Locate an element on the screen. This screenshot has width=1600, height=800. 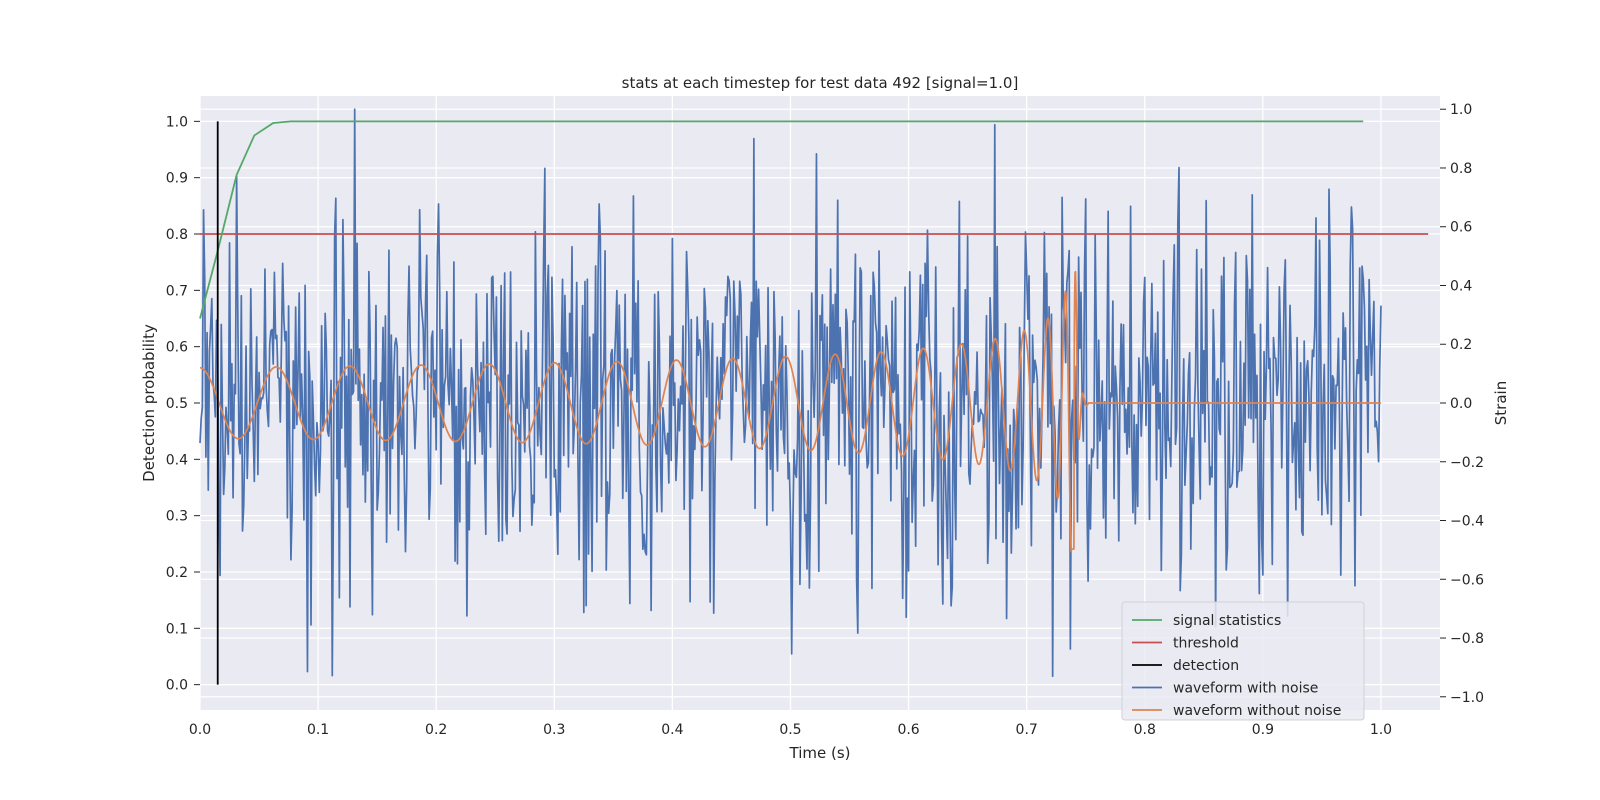
y-left-ticks: 0.0 0.1 0.2 0.3 0.4 0.5 0.6 0.7 0.8 0.9 1.0 is located at coordinates (183, 404).